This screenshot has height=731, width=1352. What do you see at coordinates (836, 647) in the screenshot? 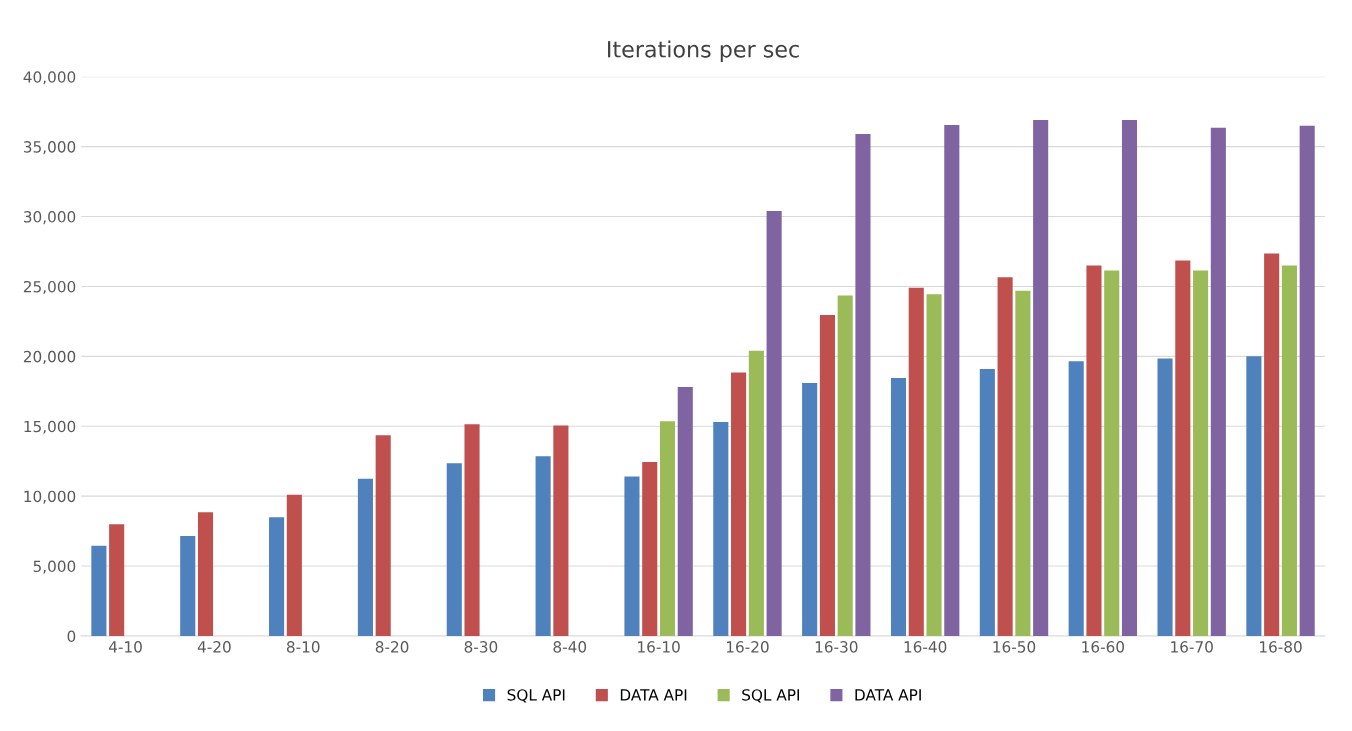
I see `x-tick-label: 16-30` at bounding box center [836, 647].